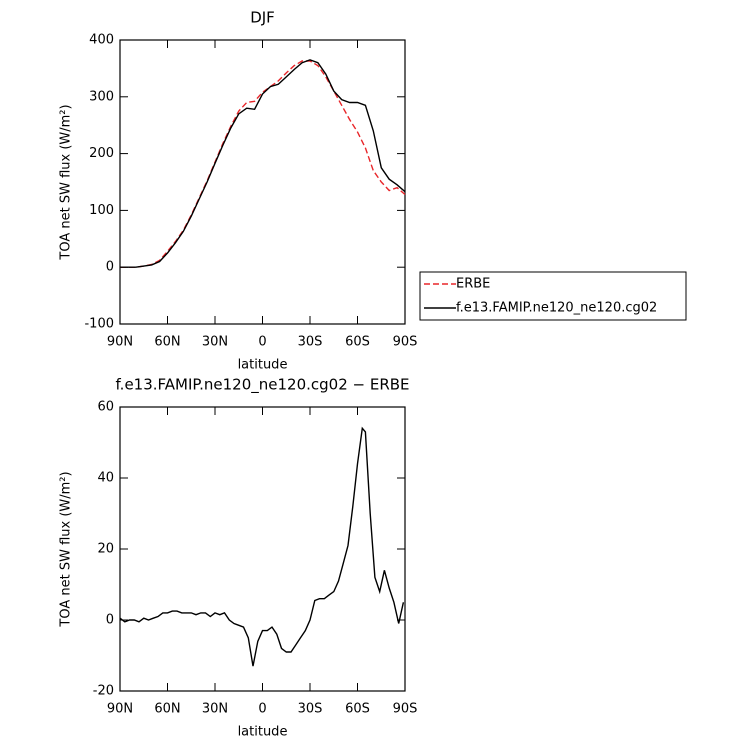  Describe the element at coordinates (101, 40) in the screenshot. I see `y-tick-label: 400` at that location.